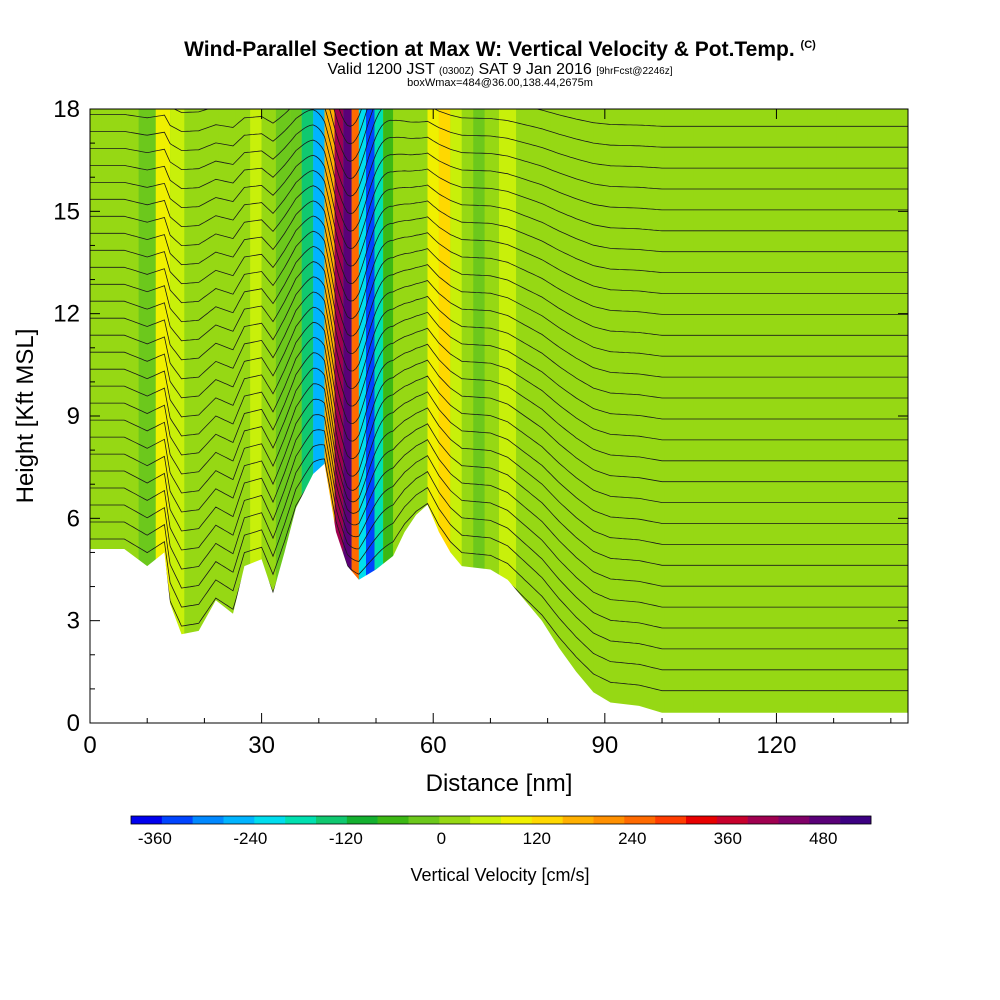  I want to click on x-tick-label: 120, so click(776, 745).